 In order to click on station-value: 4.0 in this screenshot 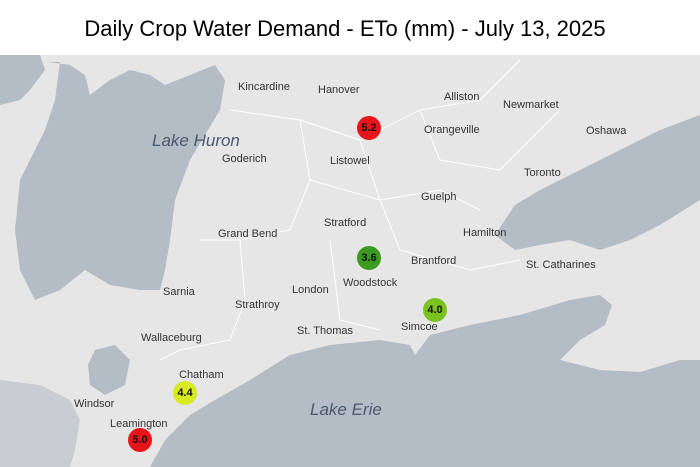, I will do `click(434, 310)`.